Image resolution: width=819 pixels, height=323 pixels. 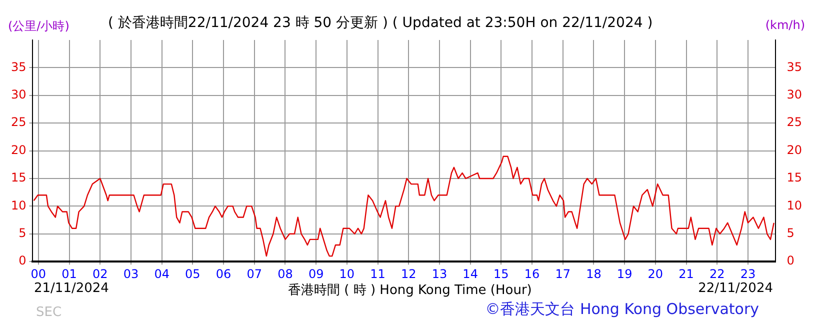 I want to click on y-tick-label: 25, so click(x=18, y=122).